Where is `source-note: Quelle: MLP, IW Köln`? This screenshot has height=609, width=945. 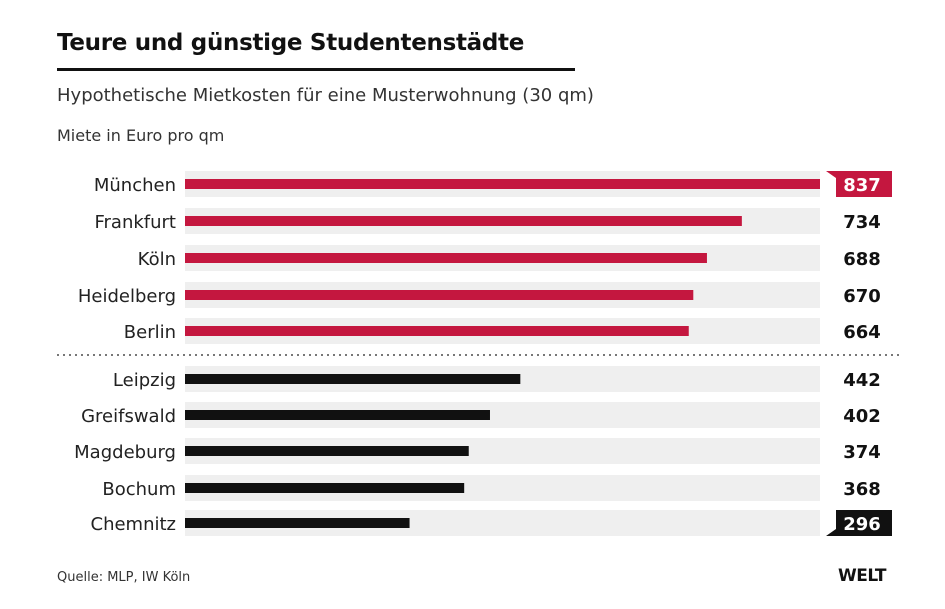 source-note: Quelle: MLP, IW Köln is located at coordinates (124, 577).